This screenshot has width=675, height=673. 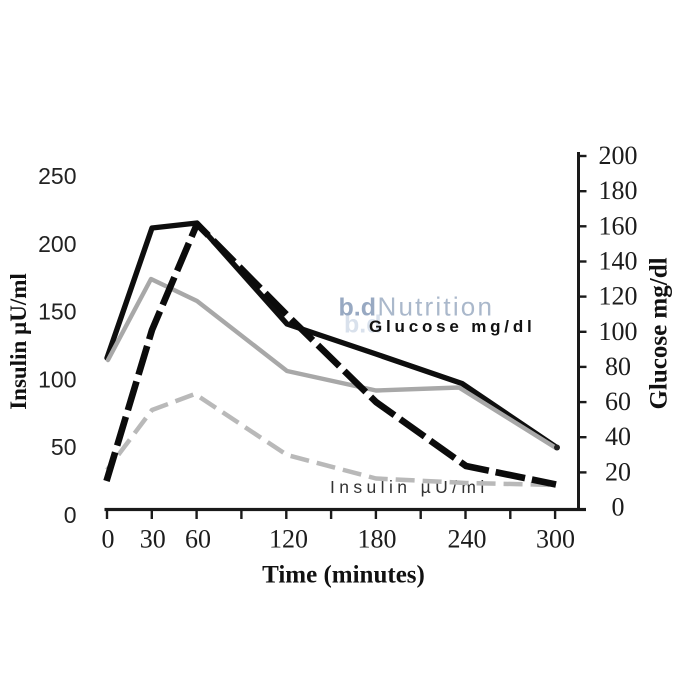 I want to click on svg-text: 150, so click(x=57, y=312).